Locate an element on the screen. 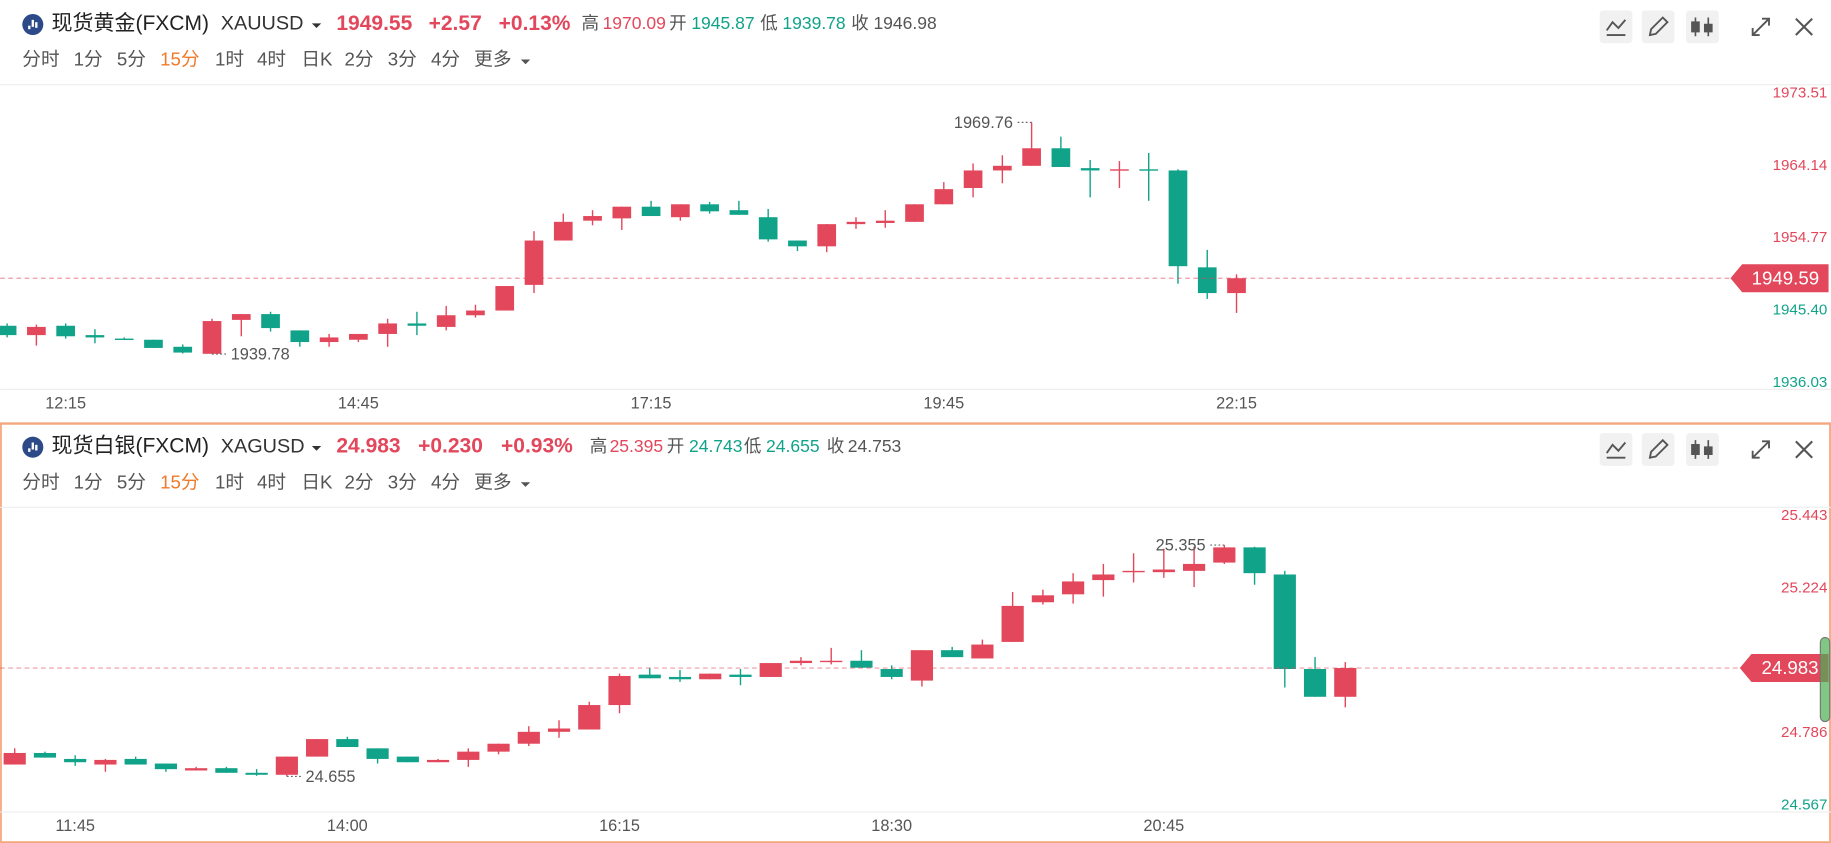 The width and height of the screenshot is (1831, 843). x-tick-label: 19:45 is located at coordinates (943, 403).